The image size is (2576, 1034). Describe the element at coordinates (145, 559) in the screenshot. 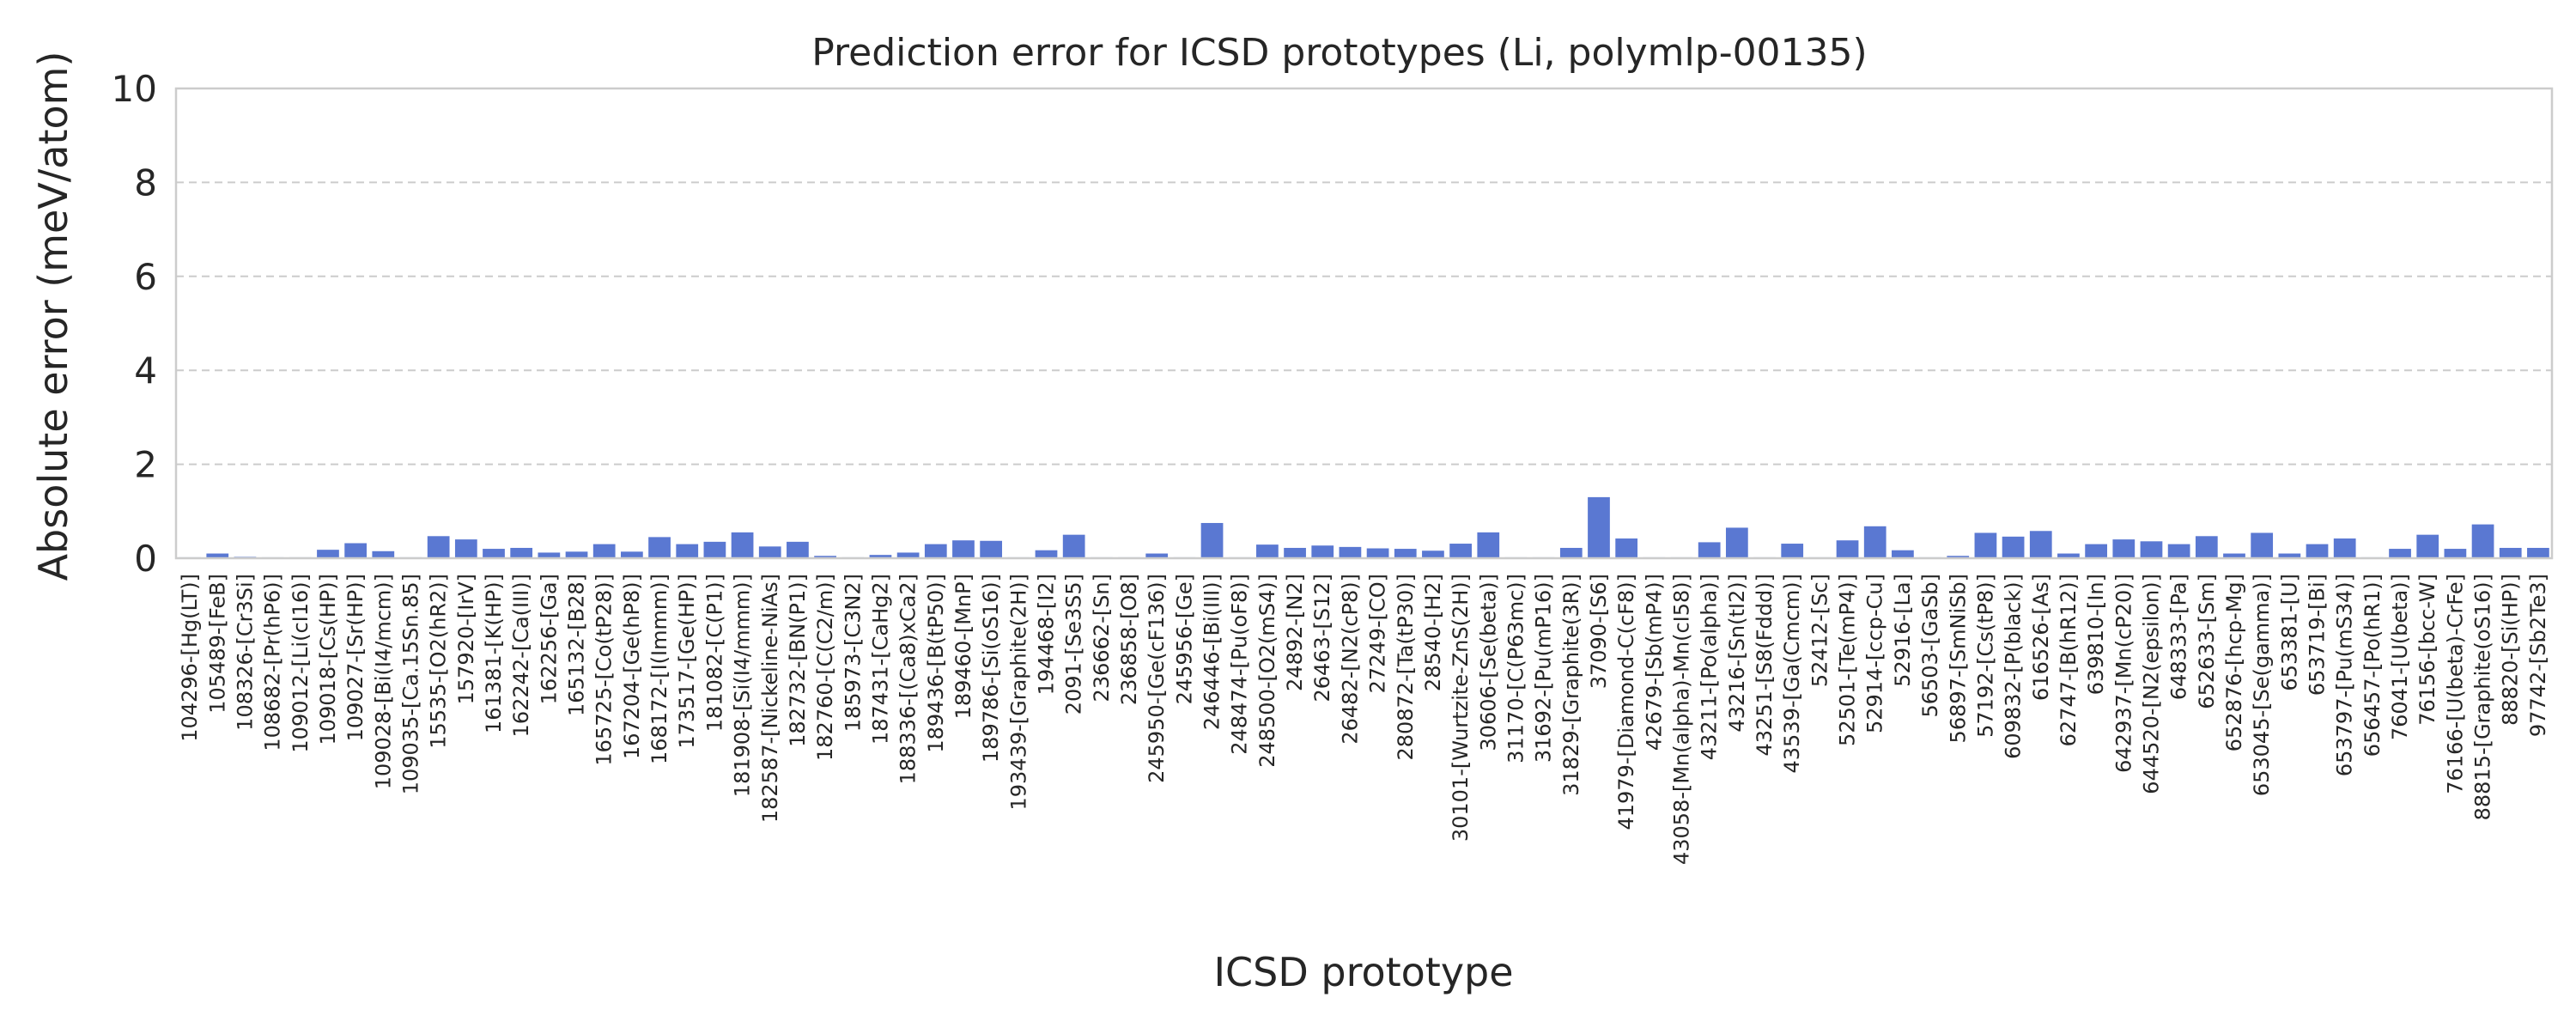

I see `y-tick-label: 0` at that location.